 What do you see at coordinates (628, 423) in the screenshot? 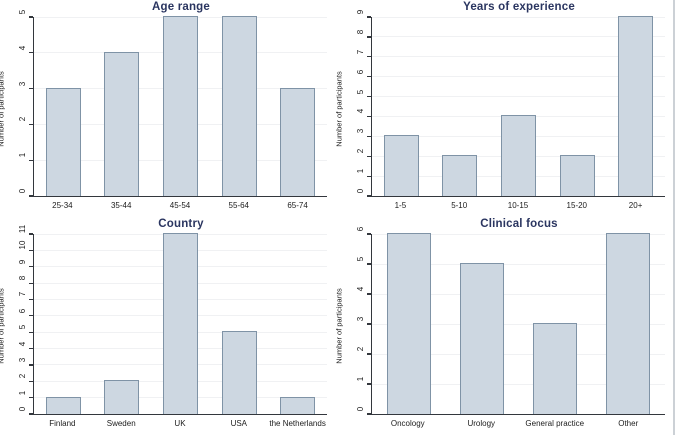
I see `x-tick-label: Other` at bounding box center [628, 423].